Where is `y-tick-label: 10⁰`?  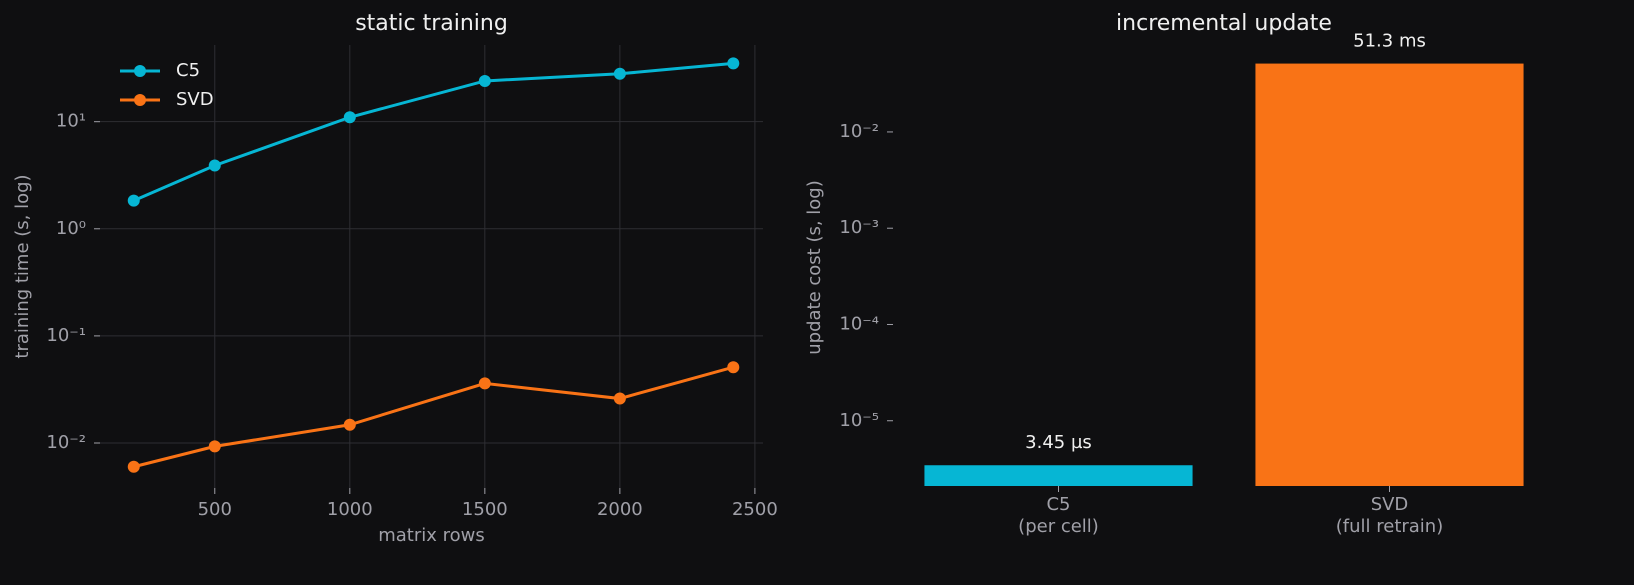
y-tick-label: 10⁰ is located at coordinates (71, 228).